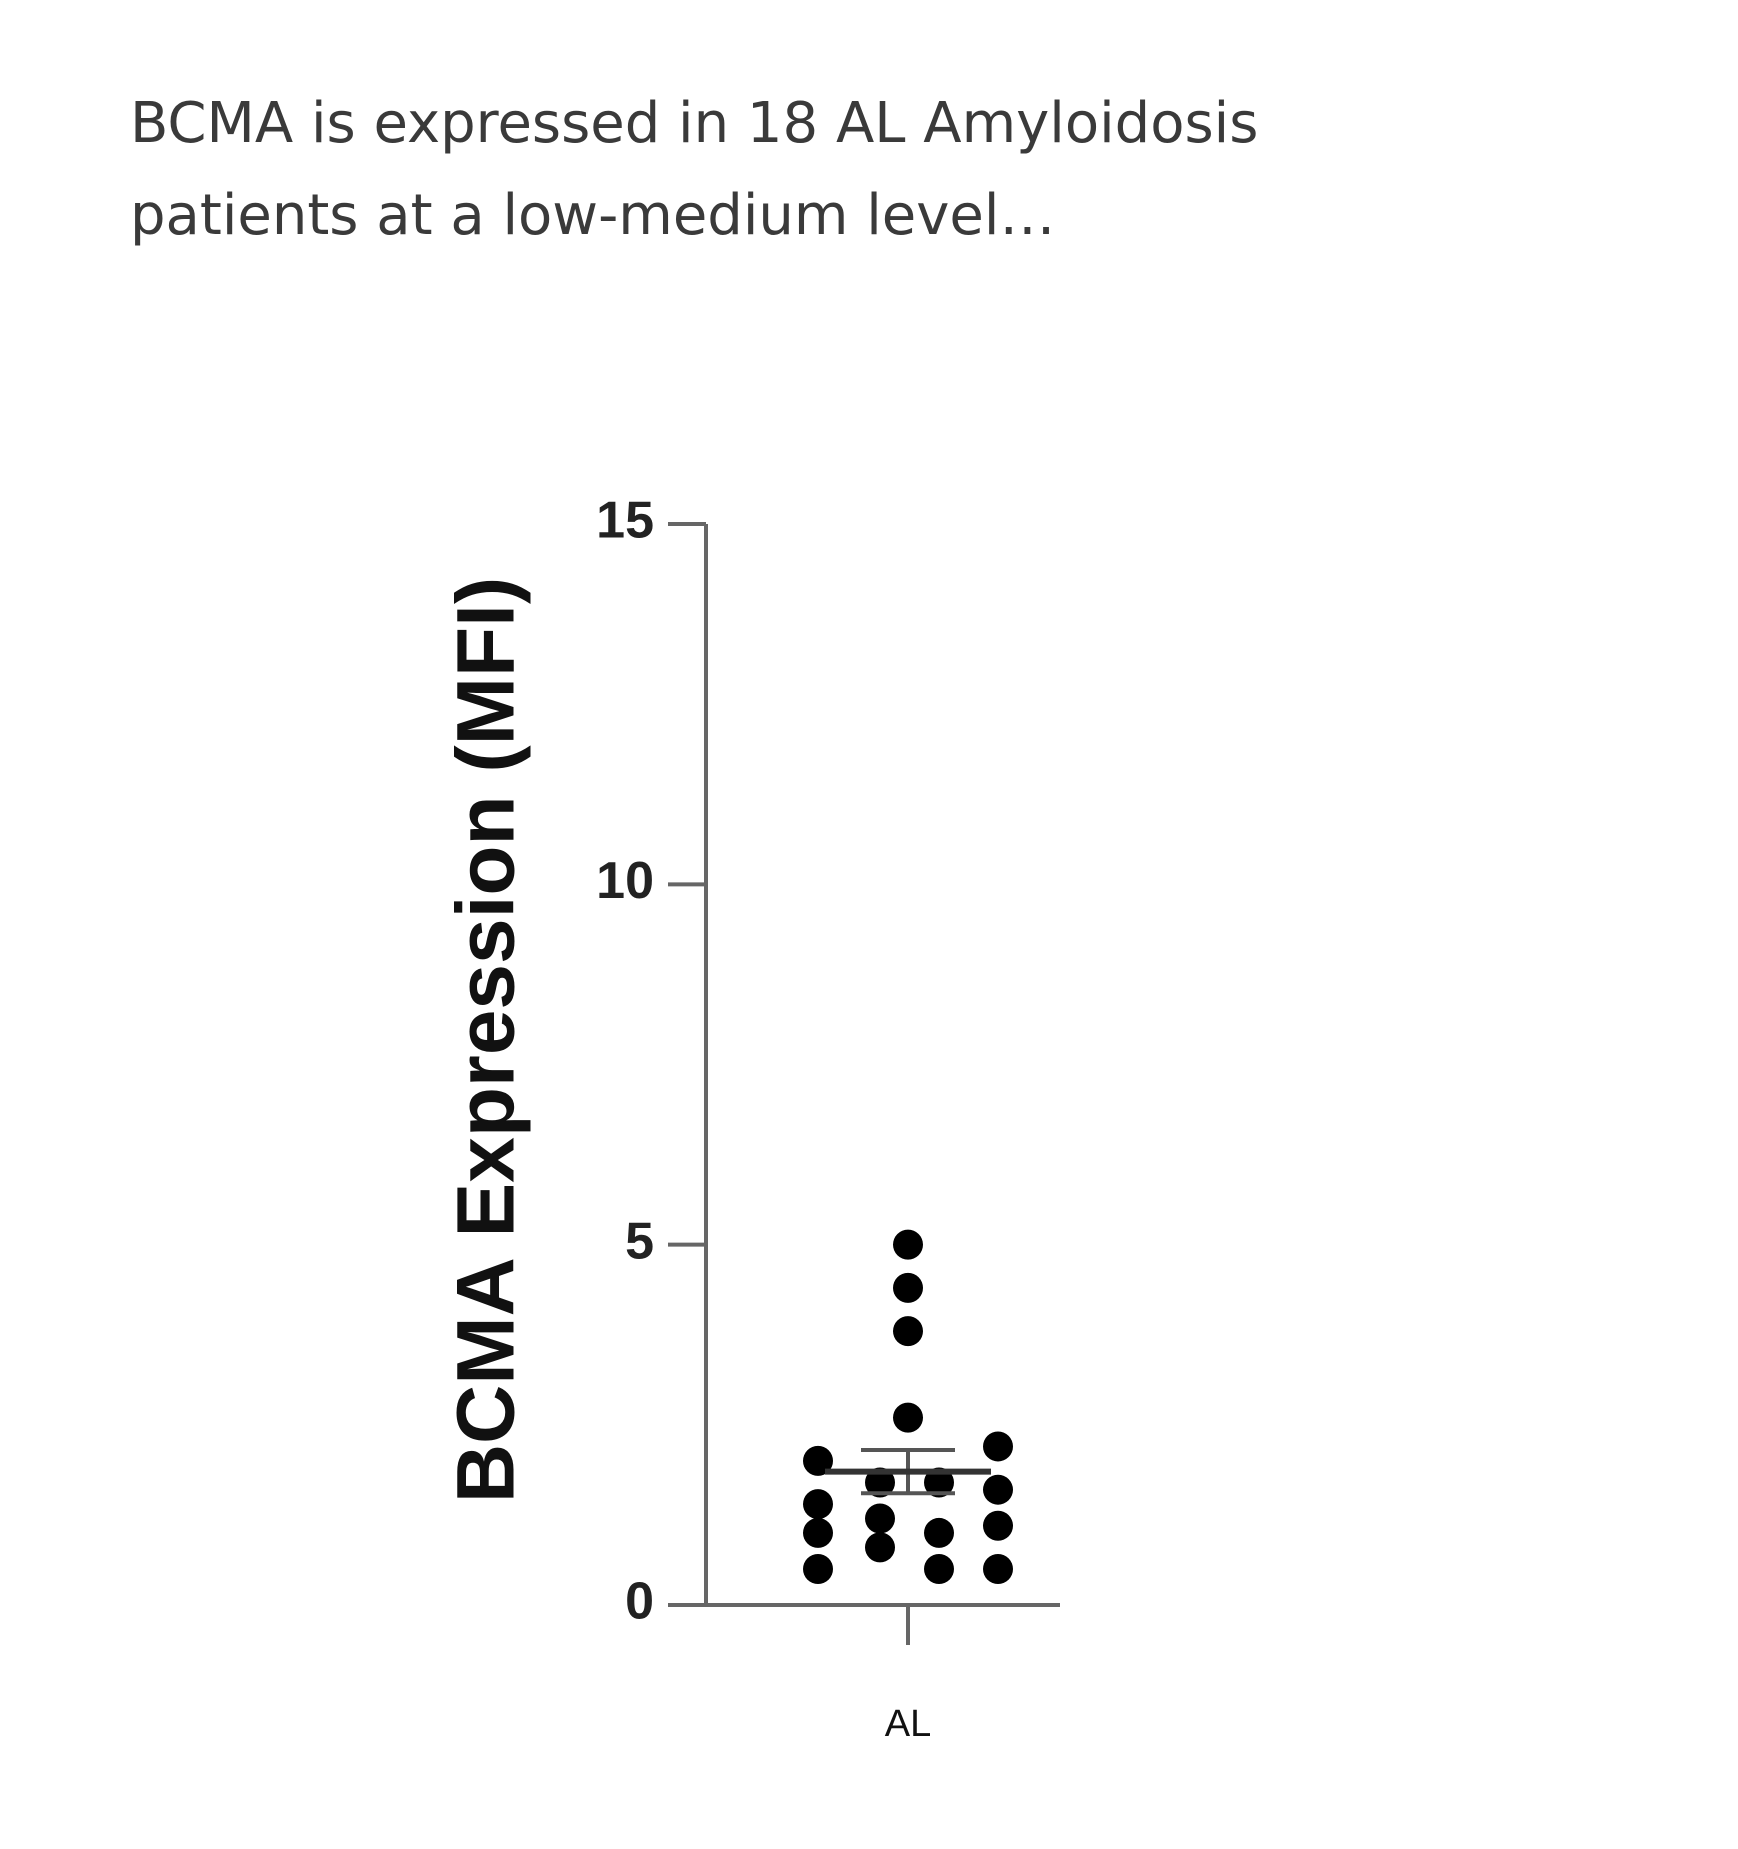 Image resolution: width=1738 pixels, height=1849 pixels. I want to click on x-tick-label: AL, so click(908, 1724).